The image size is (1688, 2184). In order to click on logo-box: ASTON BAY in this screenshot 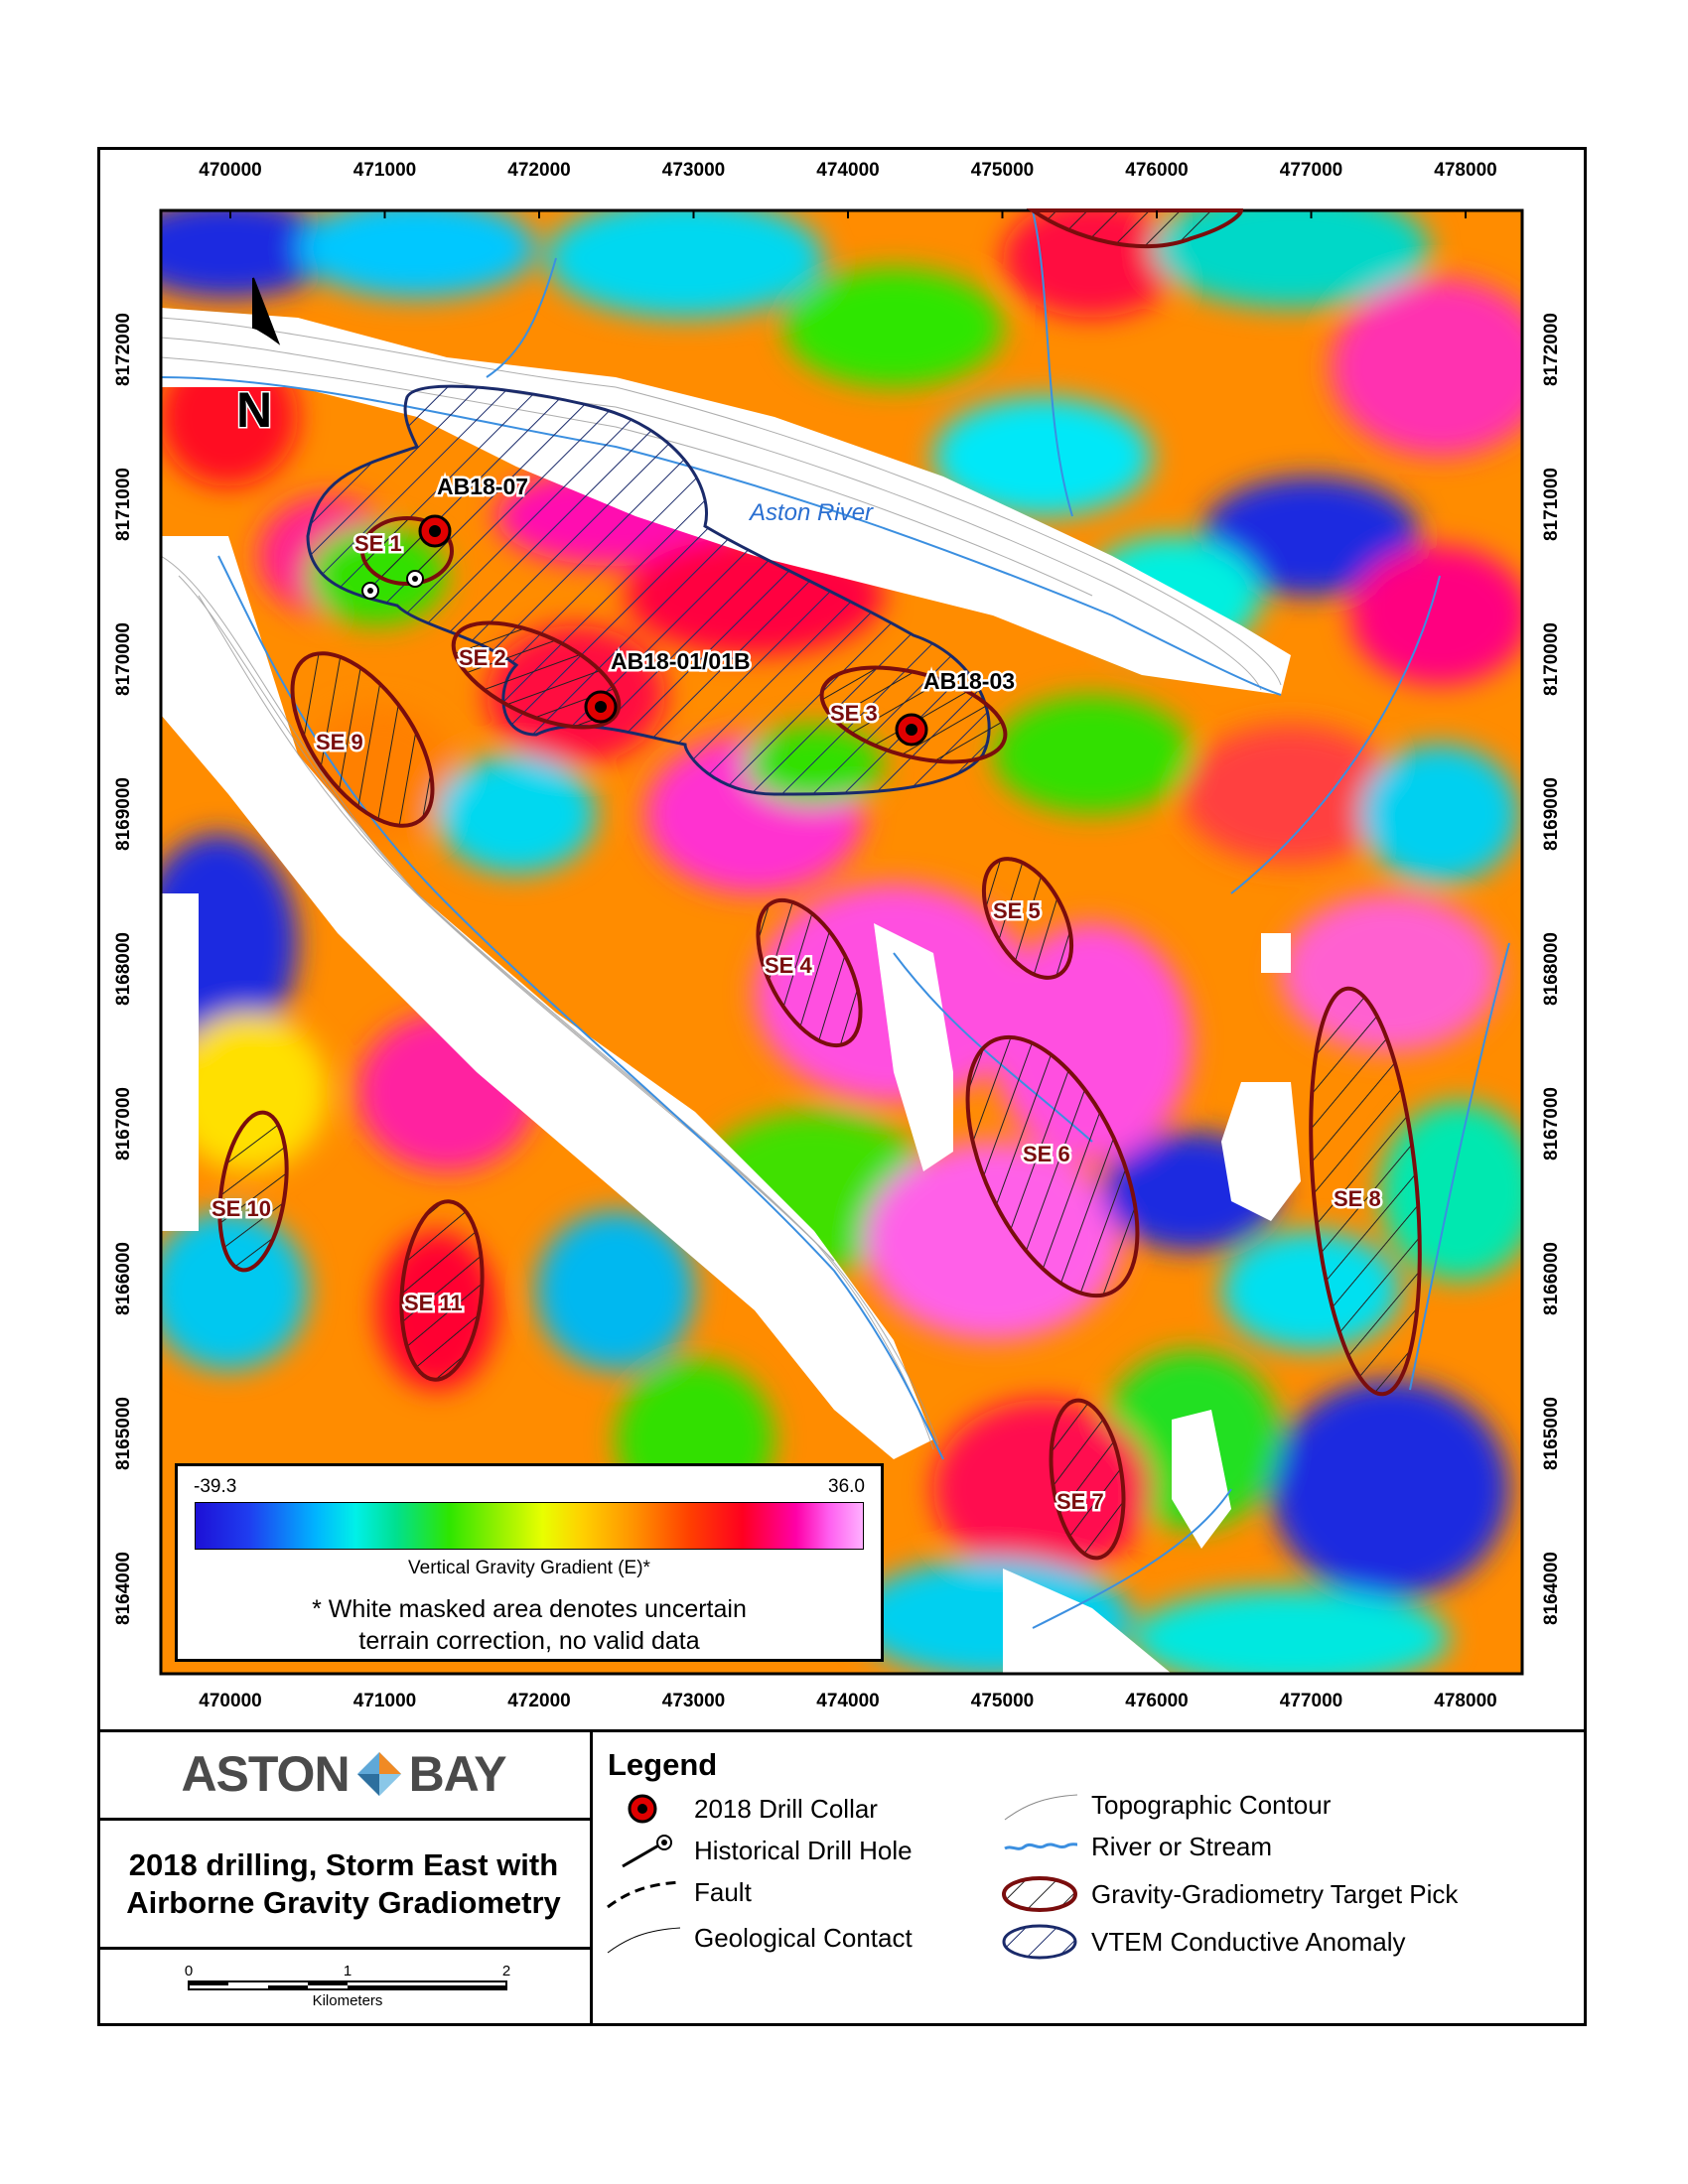, I will do `click(345, 1775)`.